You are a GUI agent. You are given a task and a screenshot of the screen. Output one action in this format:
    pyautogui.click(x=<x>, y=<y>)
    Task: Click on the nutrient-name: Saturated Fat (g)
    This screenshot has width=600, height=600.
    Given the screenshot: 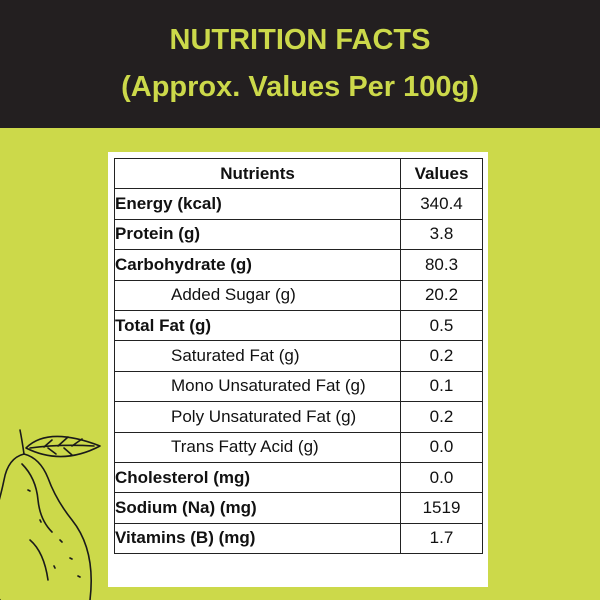 What is the action you would take?
    pyautogui.click(x=257, y=356)
    